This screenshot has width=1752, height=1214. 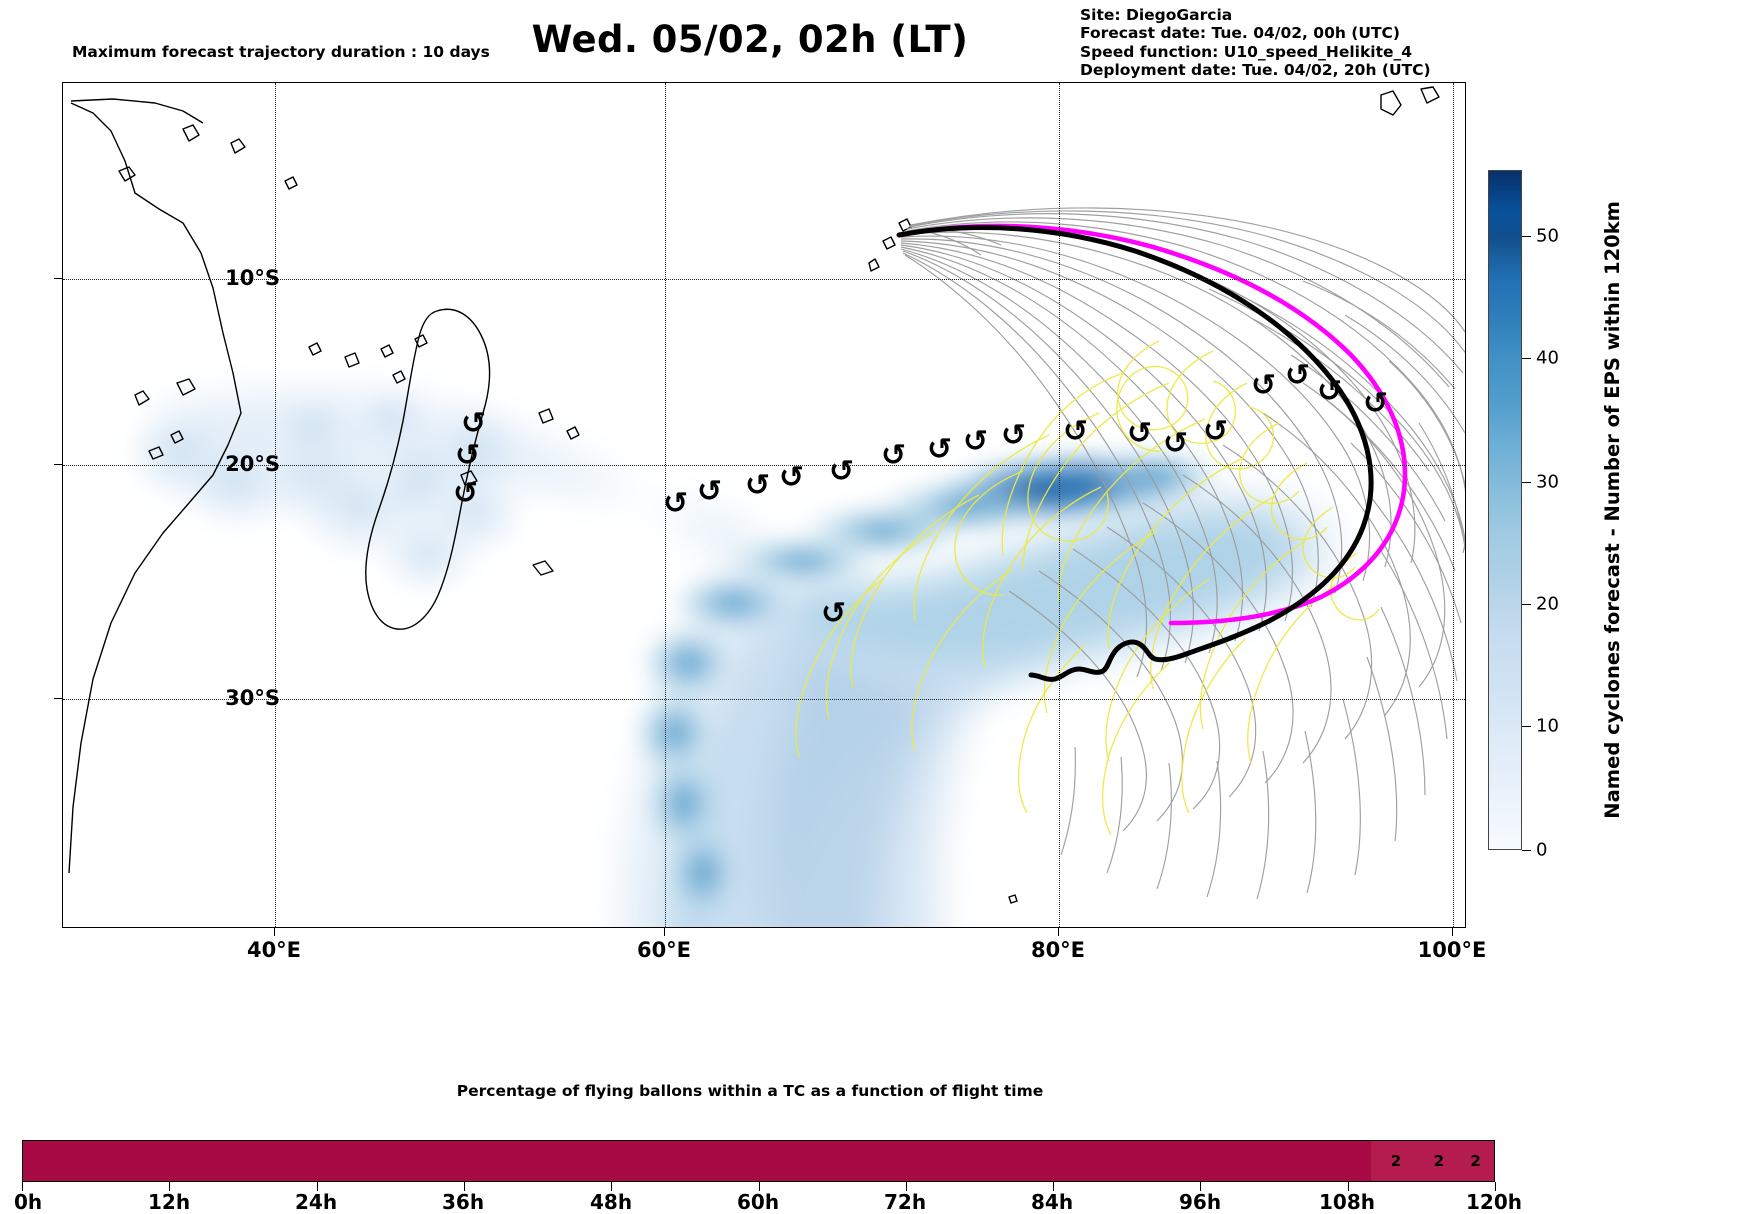 I want to click on eps-density-midband, so click(x=989, y=718).